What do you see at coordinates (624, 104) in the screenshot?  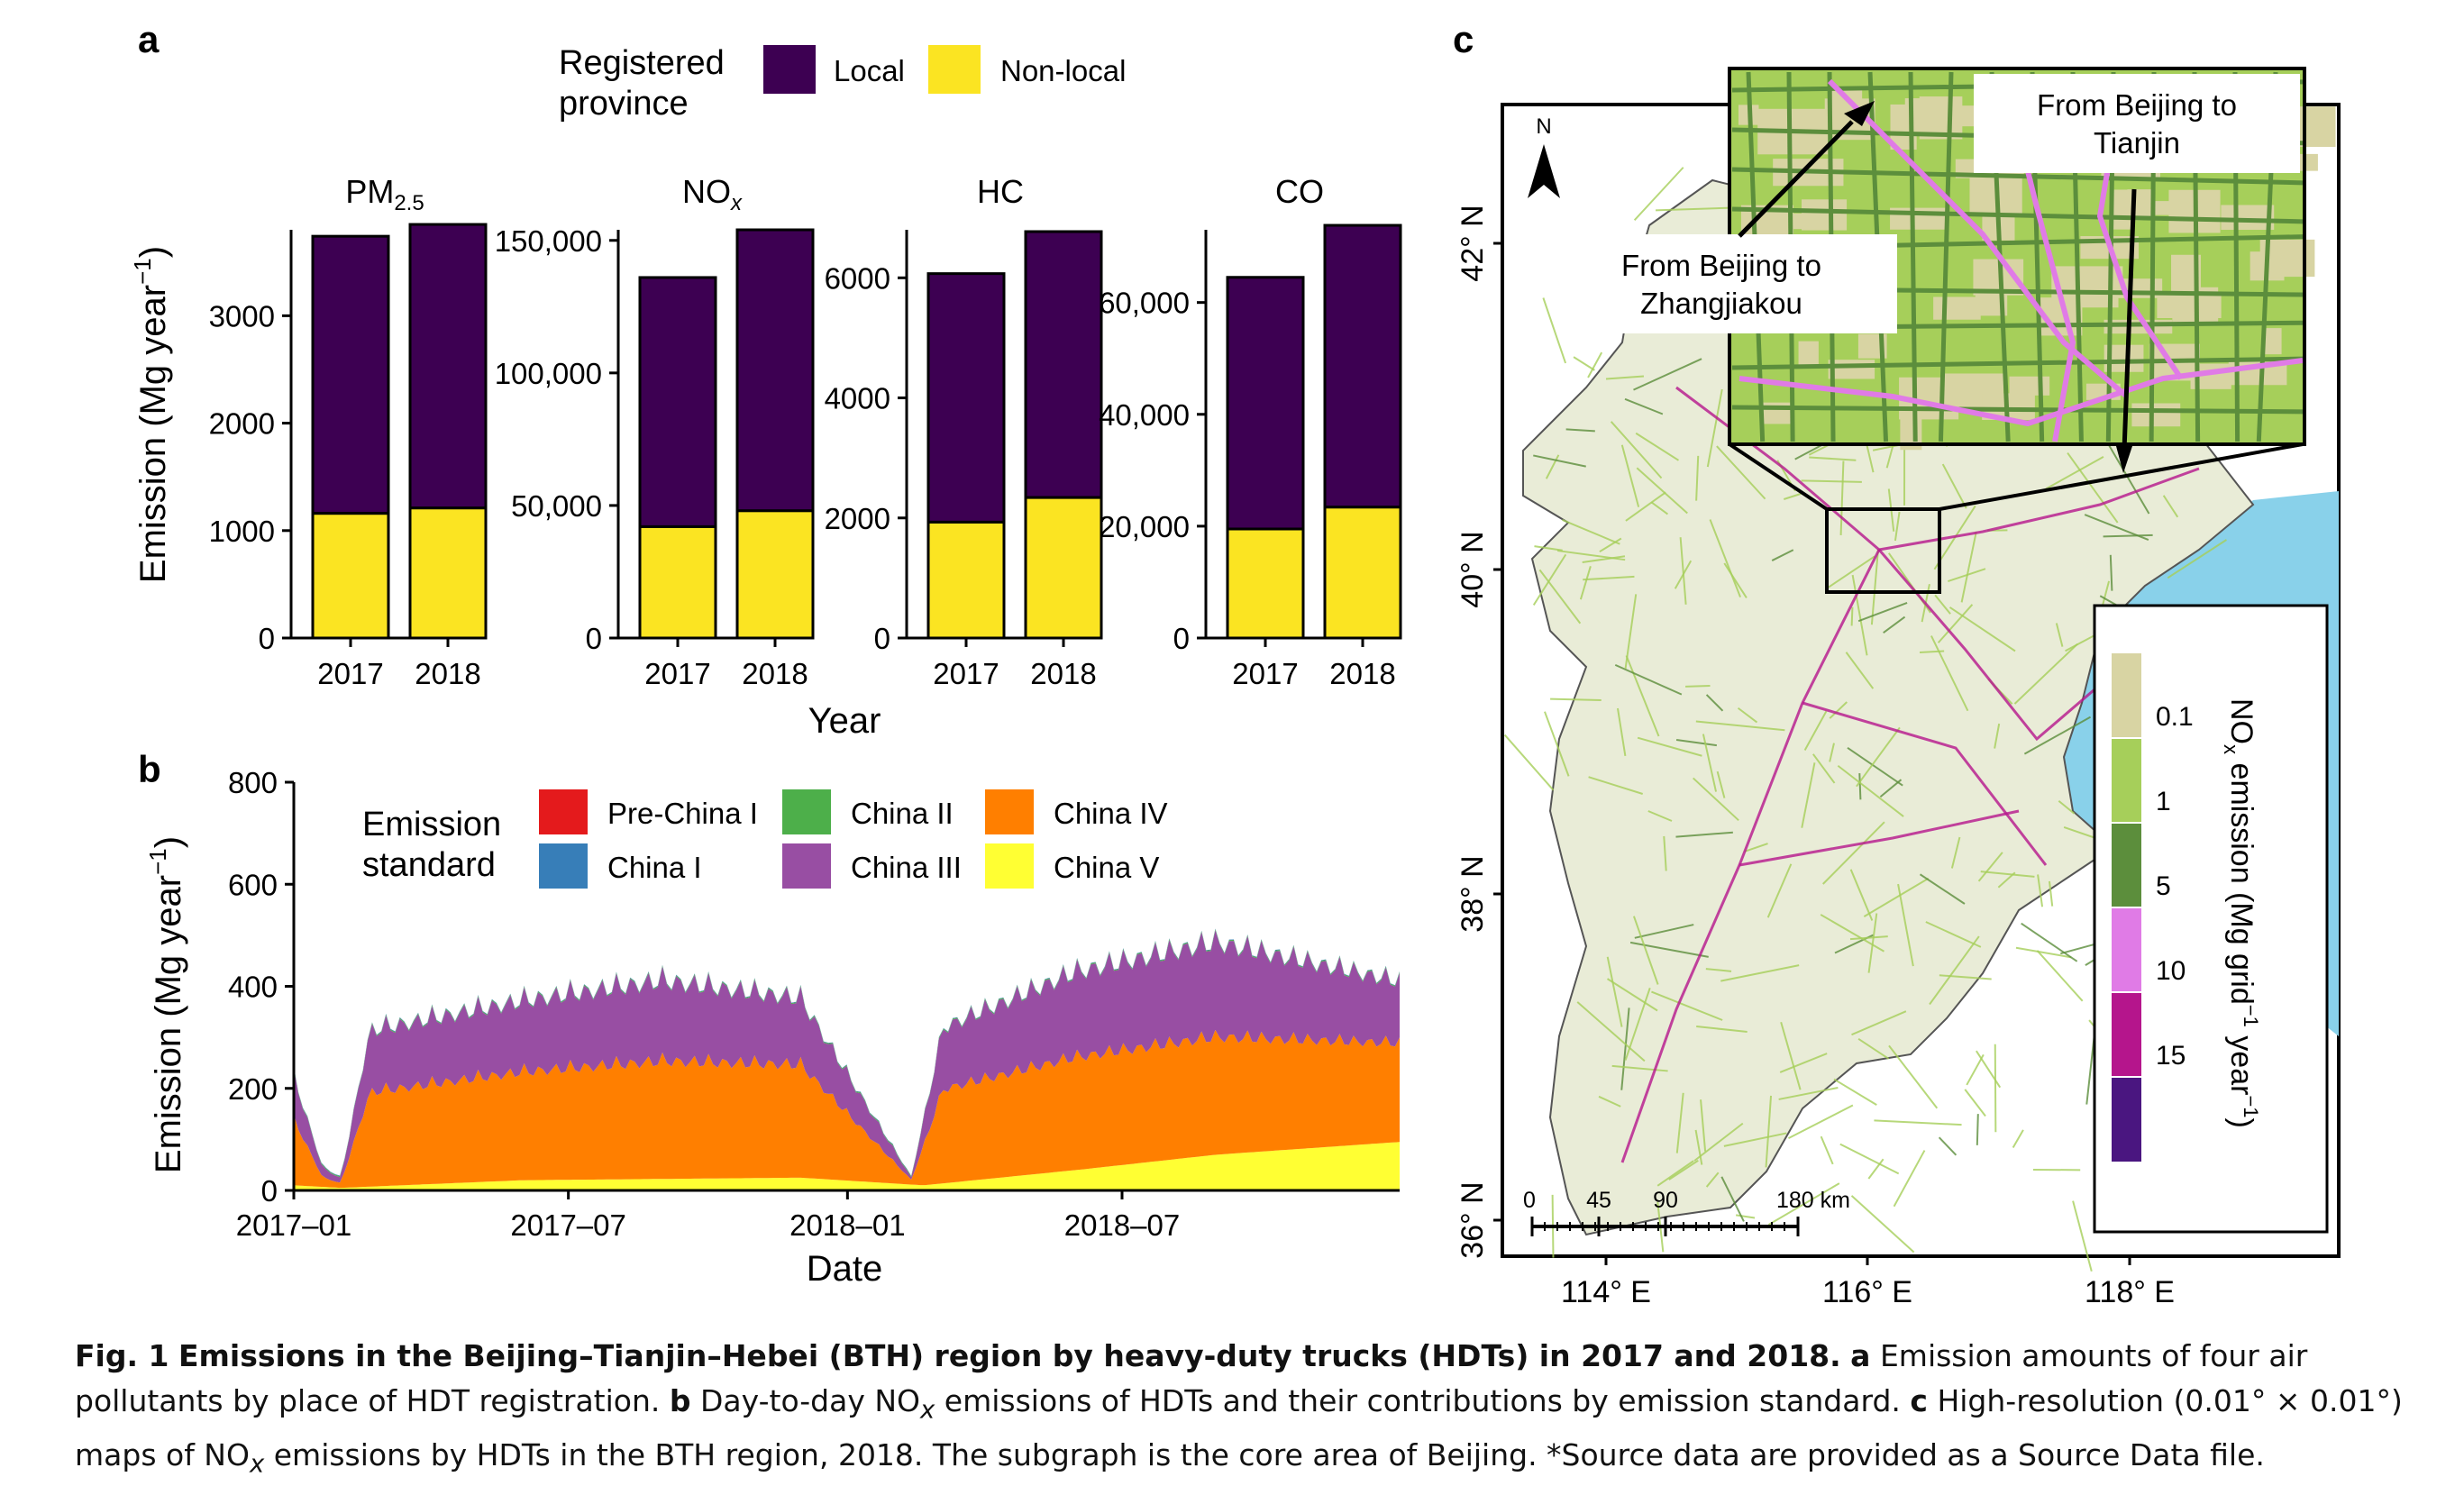 I see `legend-a-title-2: province` at bounding box center [624, 104].